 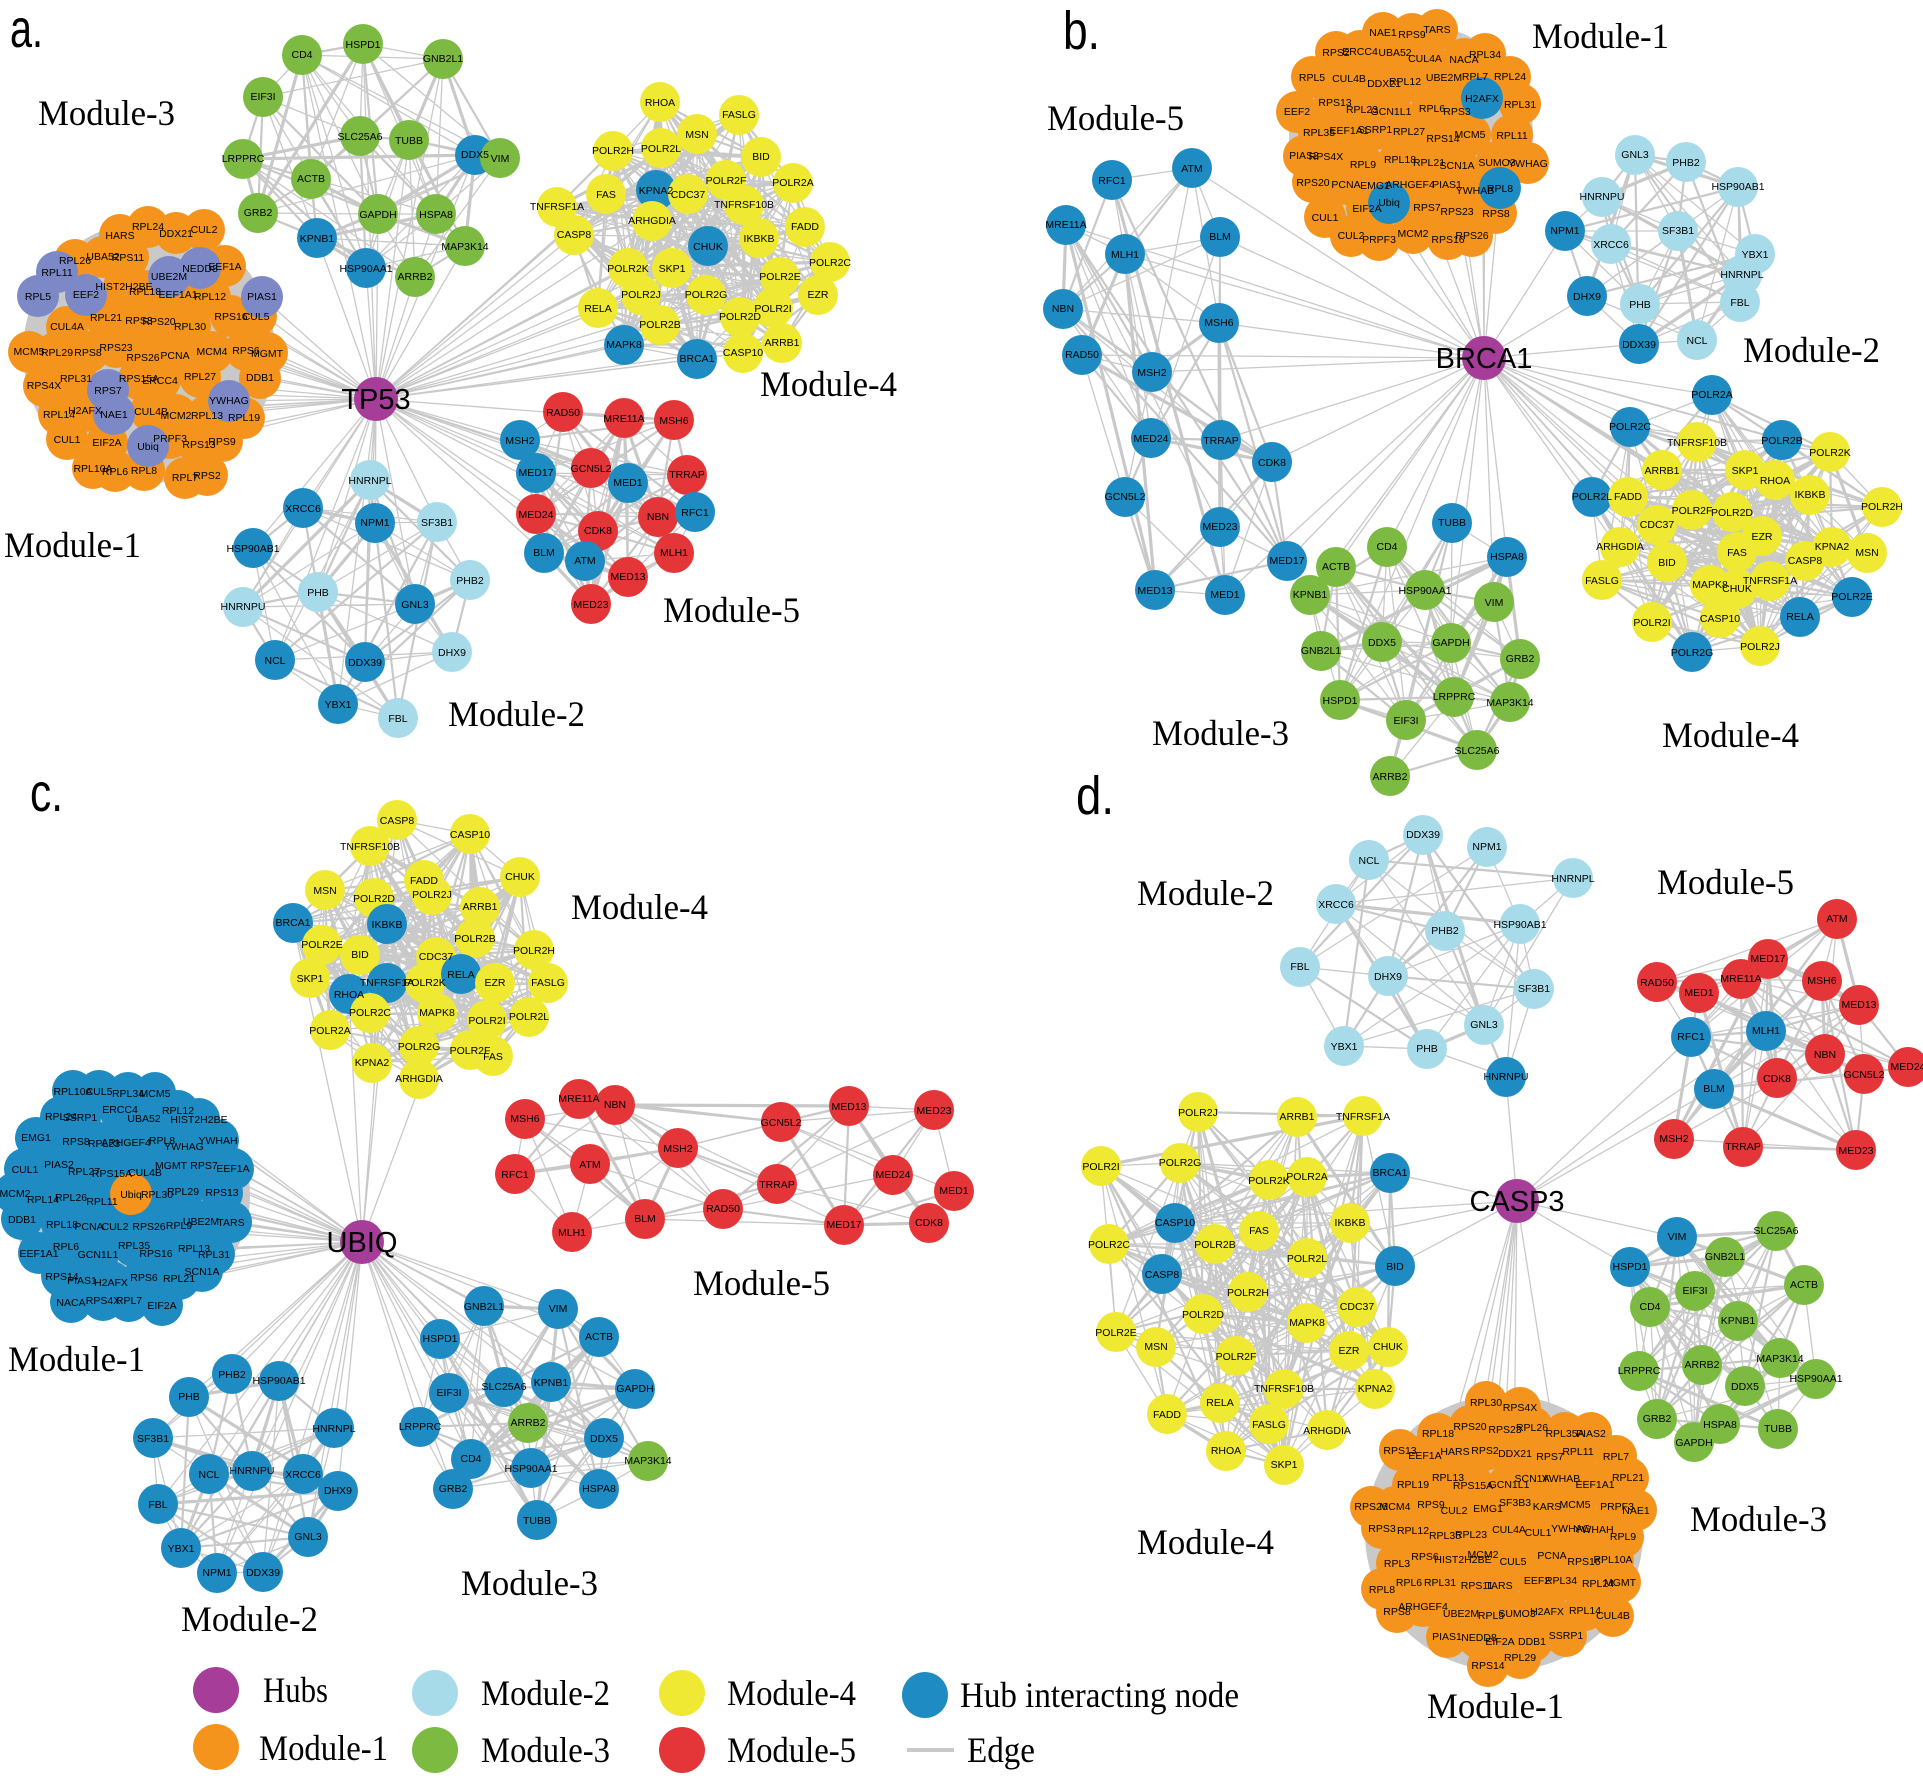 What do you see at coordinates (1745, 1387) in the screenshot?
I see `svg-text: DDX5` at bounding box center [1745, 1387].